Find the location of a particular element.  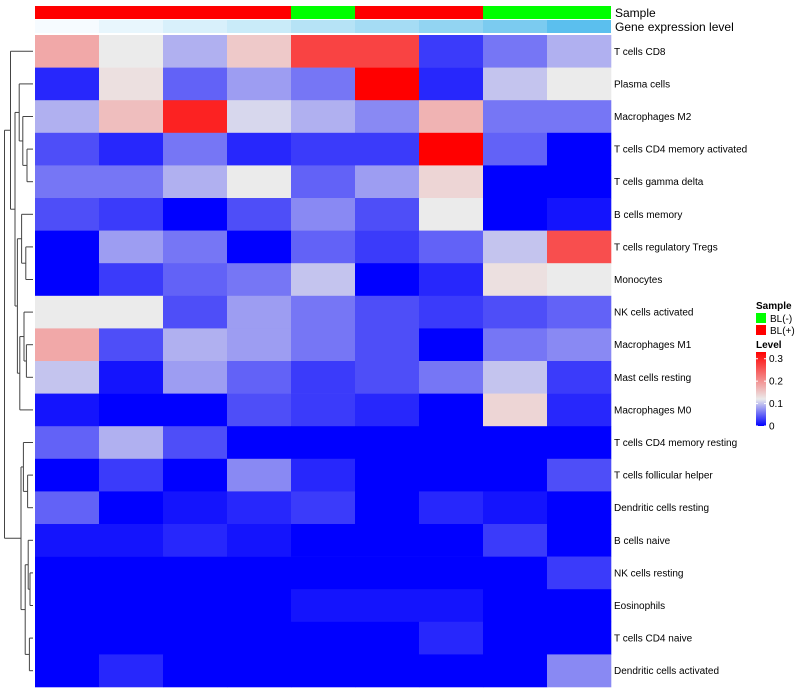

legend-level-tick-label: 0.2 is located at coordinates (776, 382).